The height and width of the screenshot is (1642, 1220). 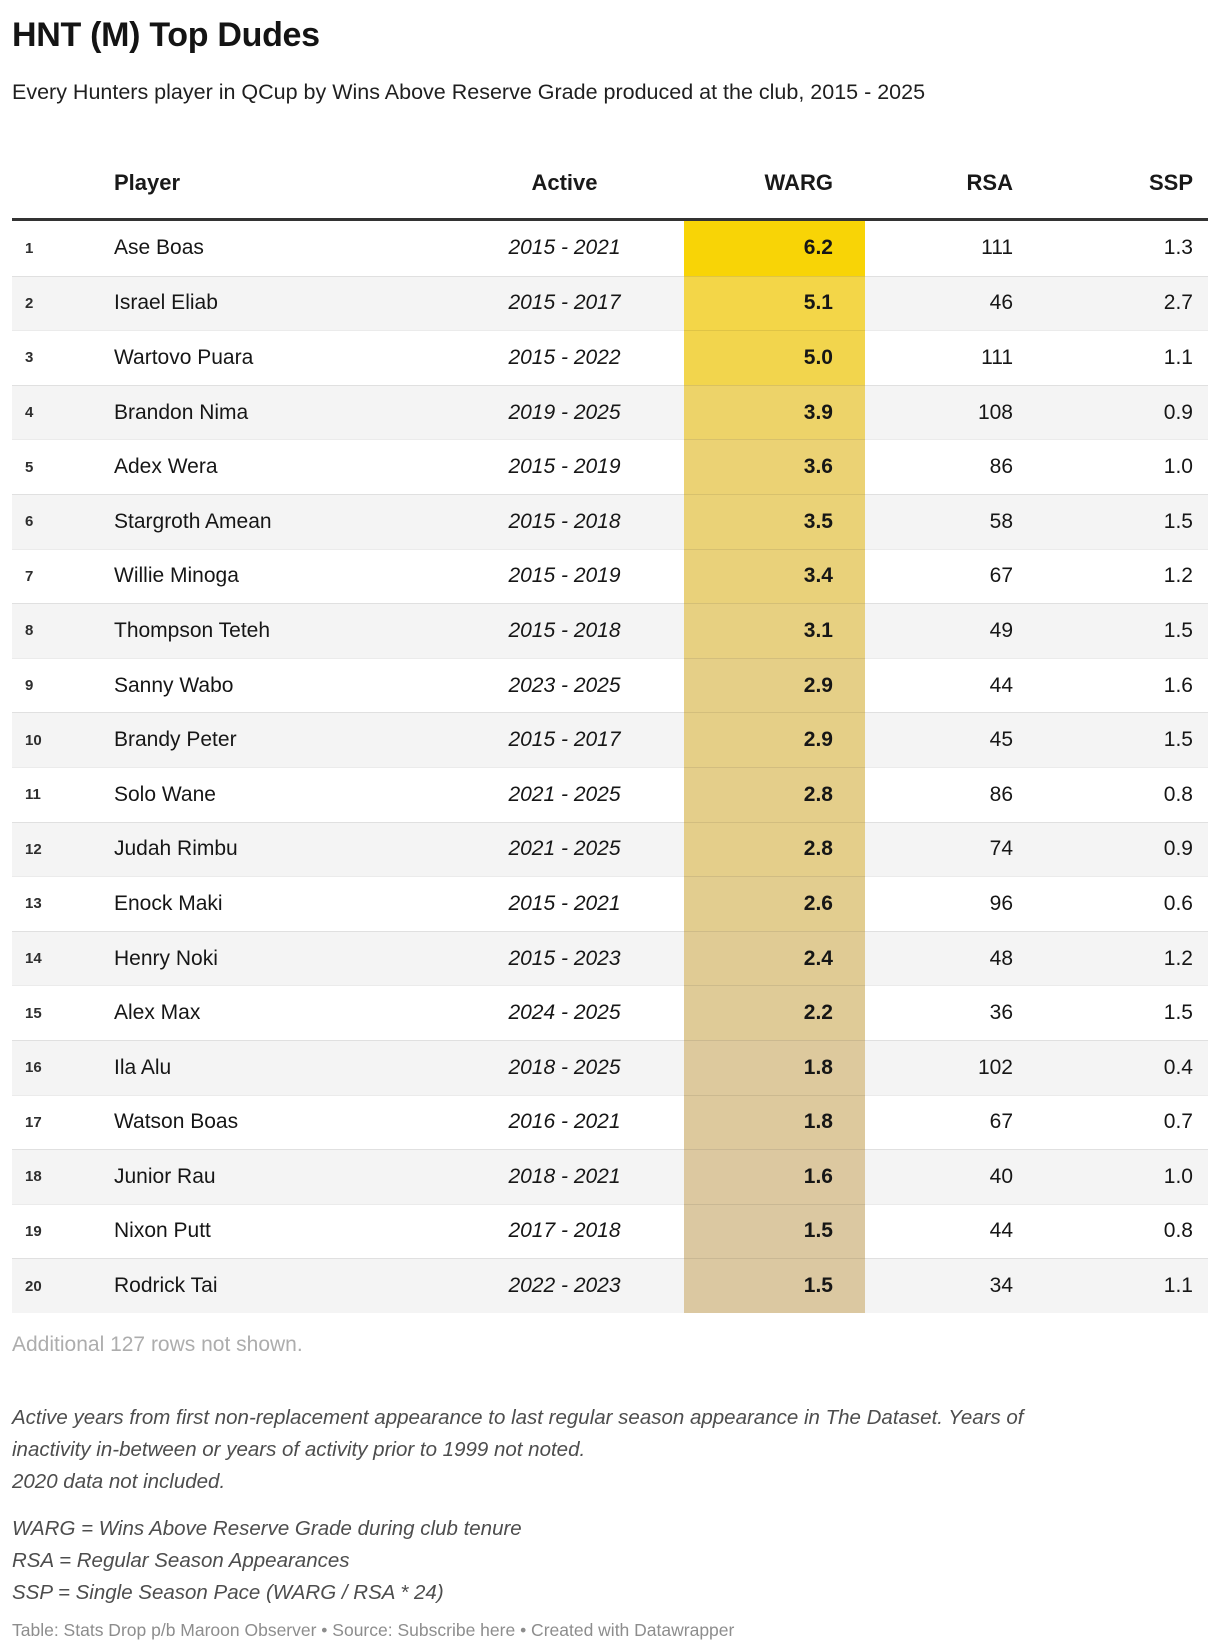 What do you see at coordinates (774, 248) in the screenshot?
I see `warg-cell: 6.2` at bounding box center [774, 248].